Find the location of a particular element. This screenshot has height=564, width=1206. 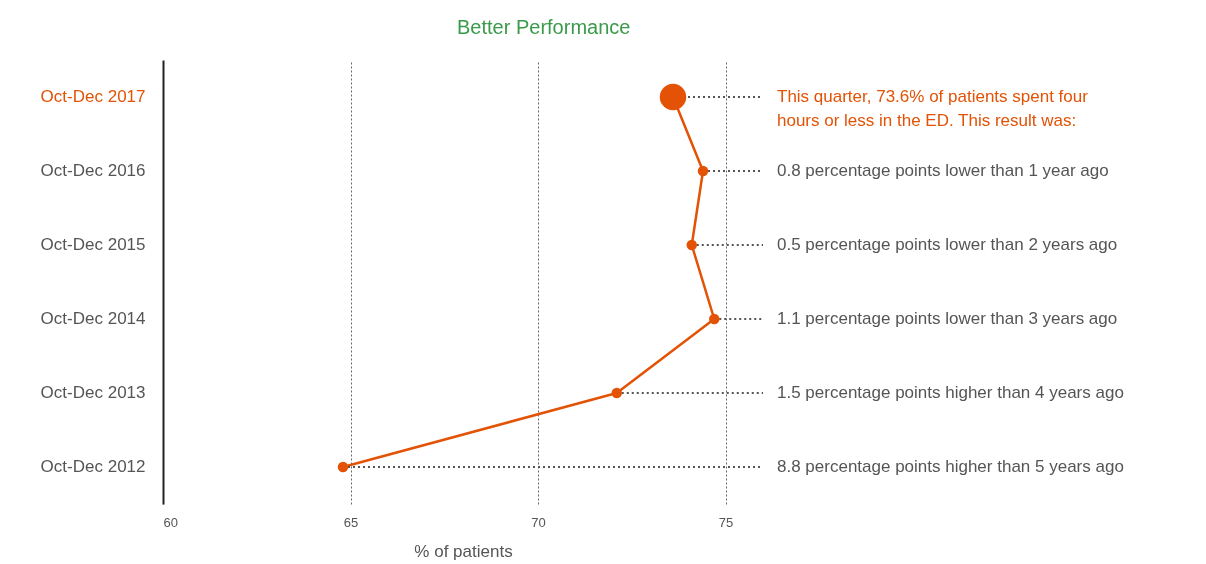

annotation: 0.5 percentage points lower than 2 years ago is located at coordinates (947, 244).